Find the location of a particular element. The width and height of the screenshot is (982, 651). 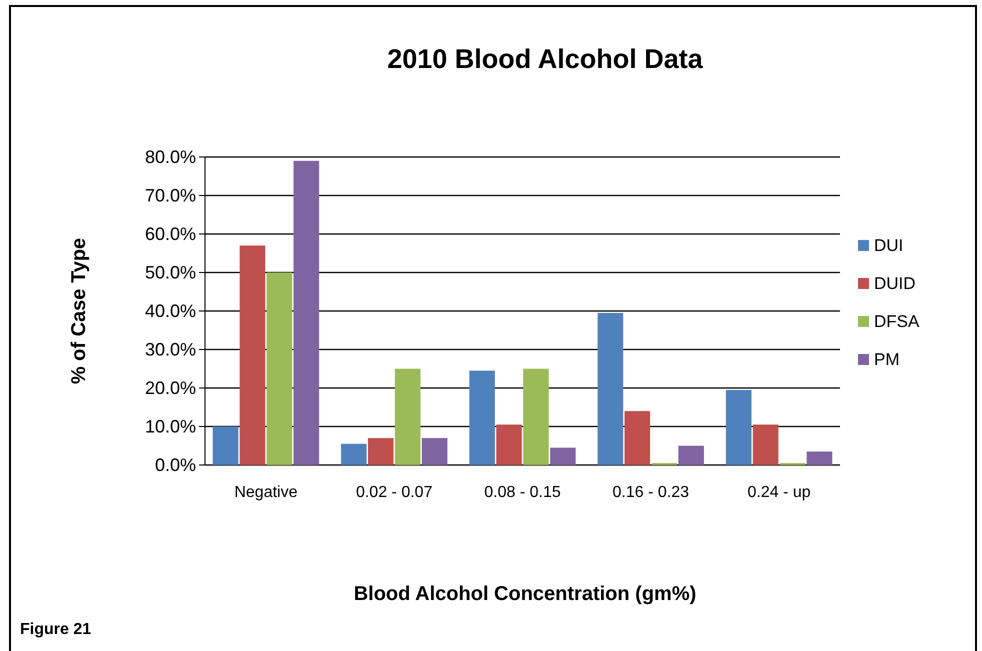

y-tick-label: 0.0% is located at coordinates (175, 464).